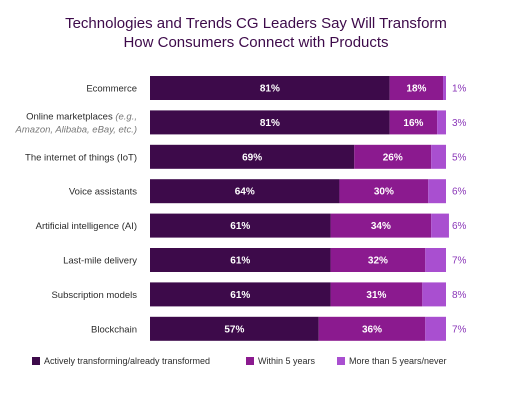  Describe the element at coordinates (94, 295) in the screenshot. I see `category-label: Subscription models` at that location.